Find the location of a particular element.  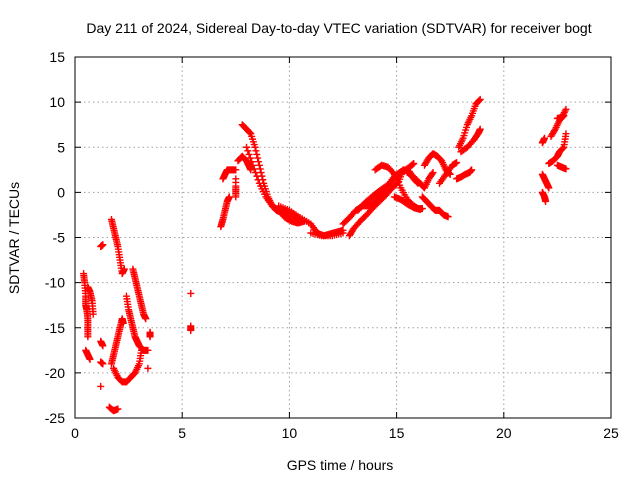

series-arc-g is located at coordinates (101, 386).